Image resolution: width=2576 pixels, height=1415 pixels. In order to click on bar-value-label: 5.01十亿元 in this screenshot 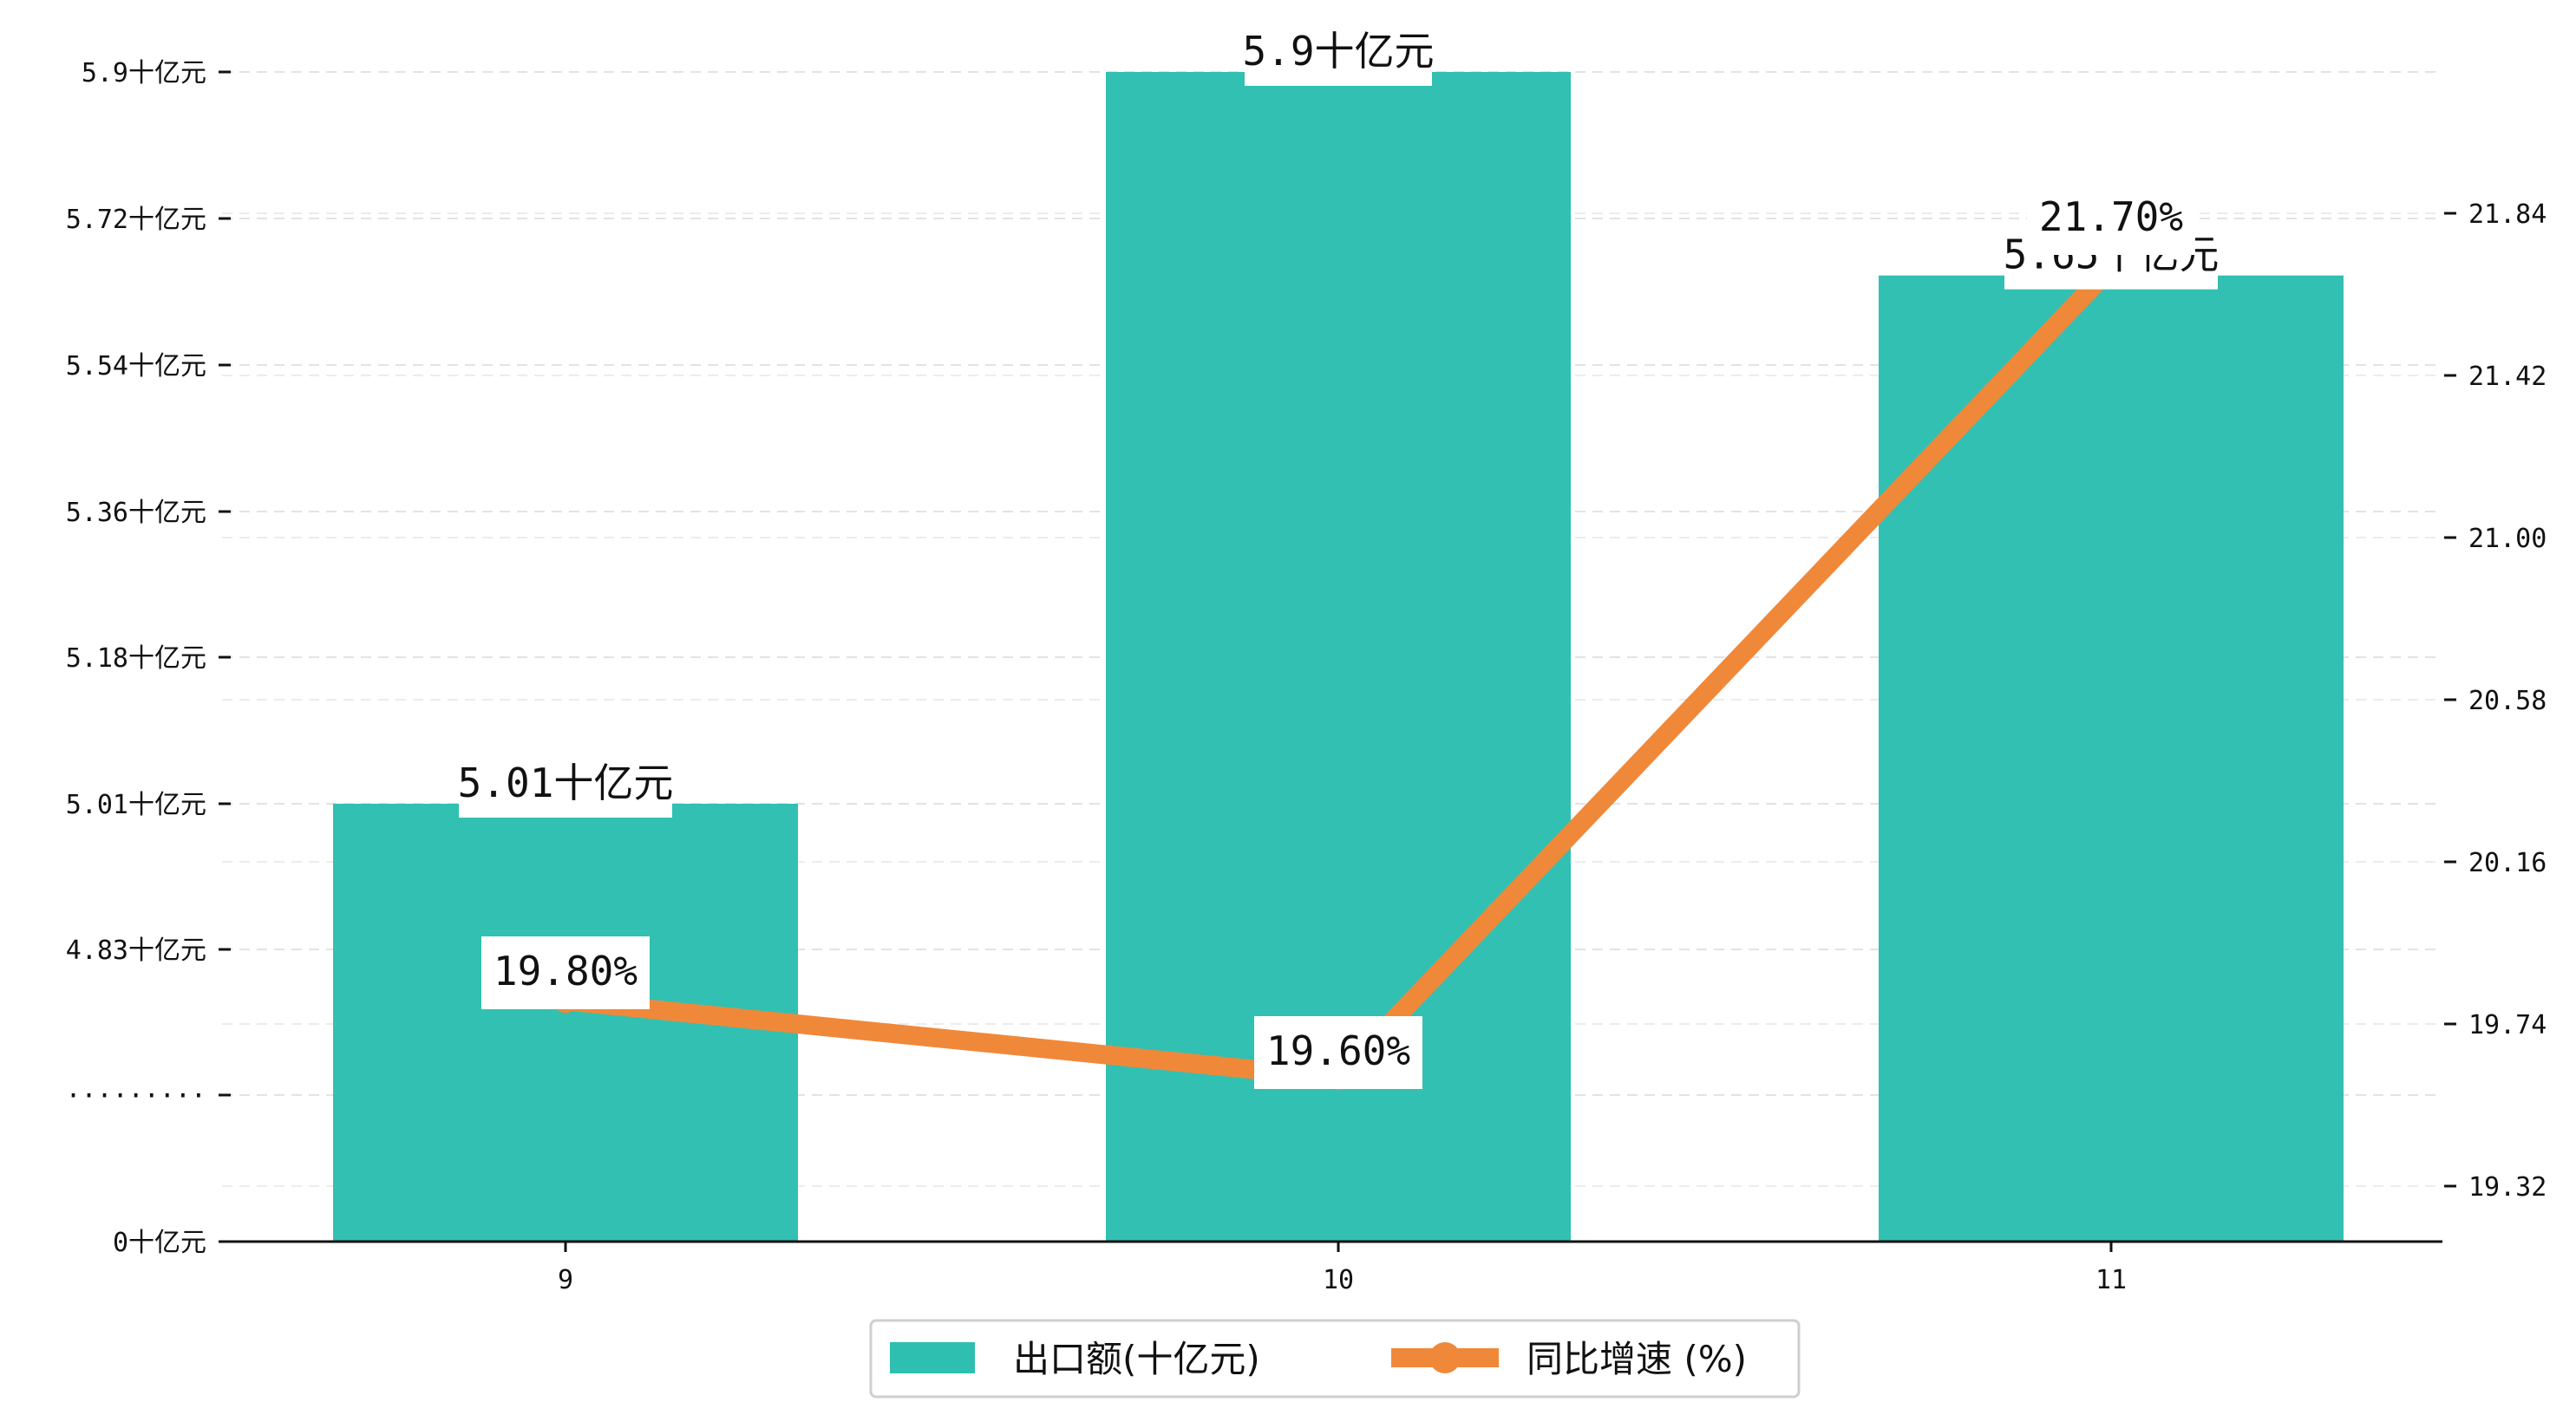, I will do `click(566, 783)`.